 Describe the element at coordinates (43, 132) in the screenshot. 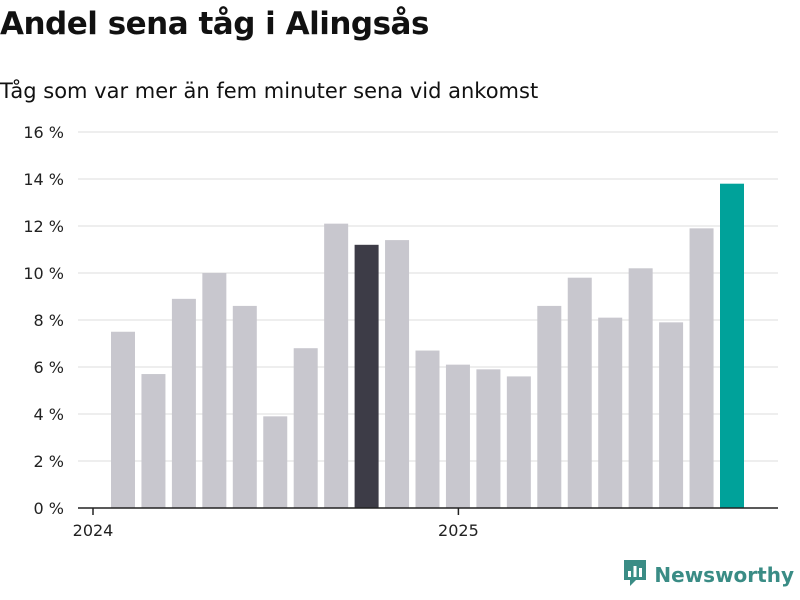

I see `y-tick-label: 16 %` at that location.